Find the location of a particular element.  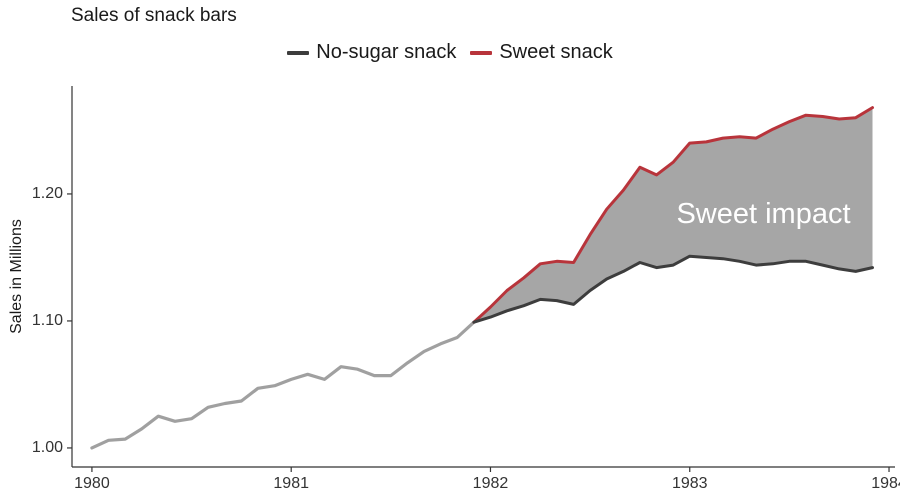

legend-label-sweet: Sweet snack is located at coordinates (556, 52).